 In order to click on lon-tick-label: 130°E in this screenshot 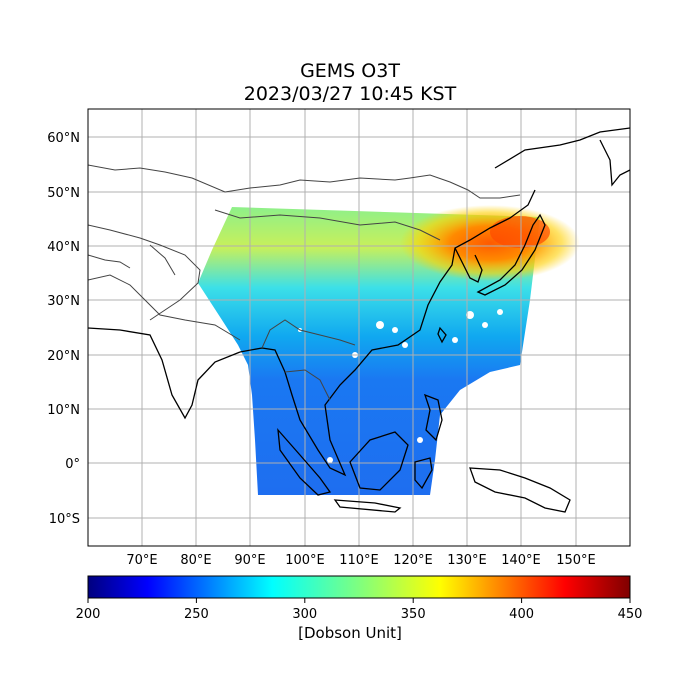, I will do `click(467, 560)`.